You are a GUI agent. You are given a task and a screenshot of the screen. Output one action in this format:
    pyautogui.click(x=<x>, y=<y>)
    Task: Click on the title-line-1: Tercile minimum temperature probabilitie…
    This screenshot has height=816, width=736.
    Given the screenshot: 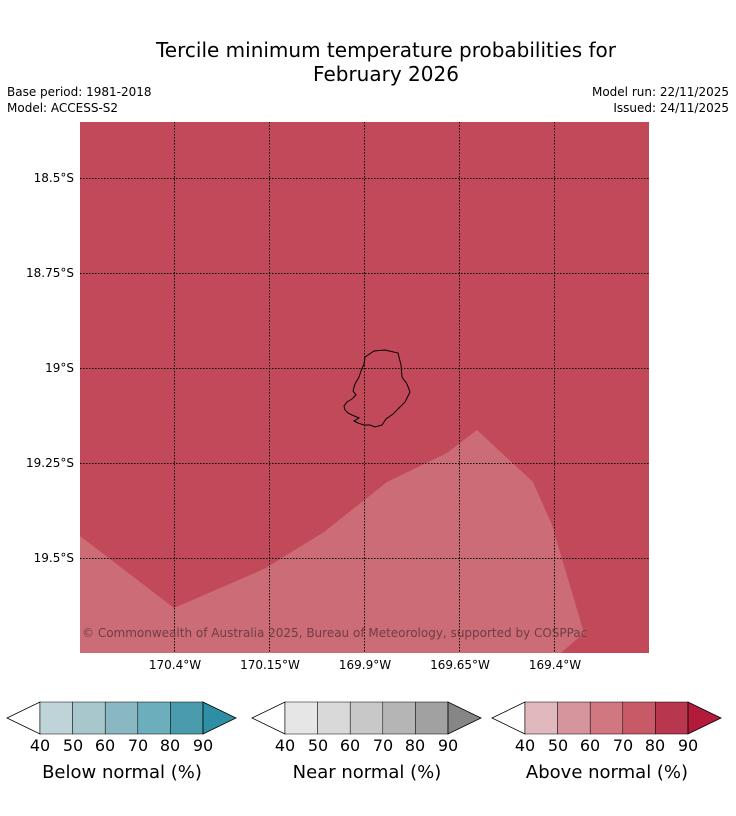 What is the action you would take?
    pyautogui.click(x=386, y=50)
    